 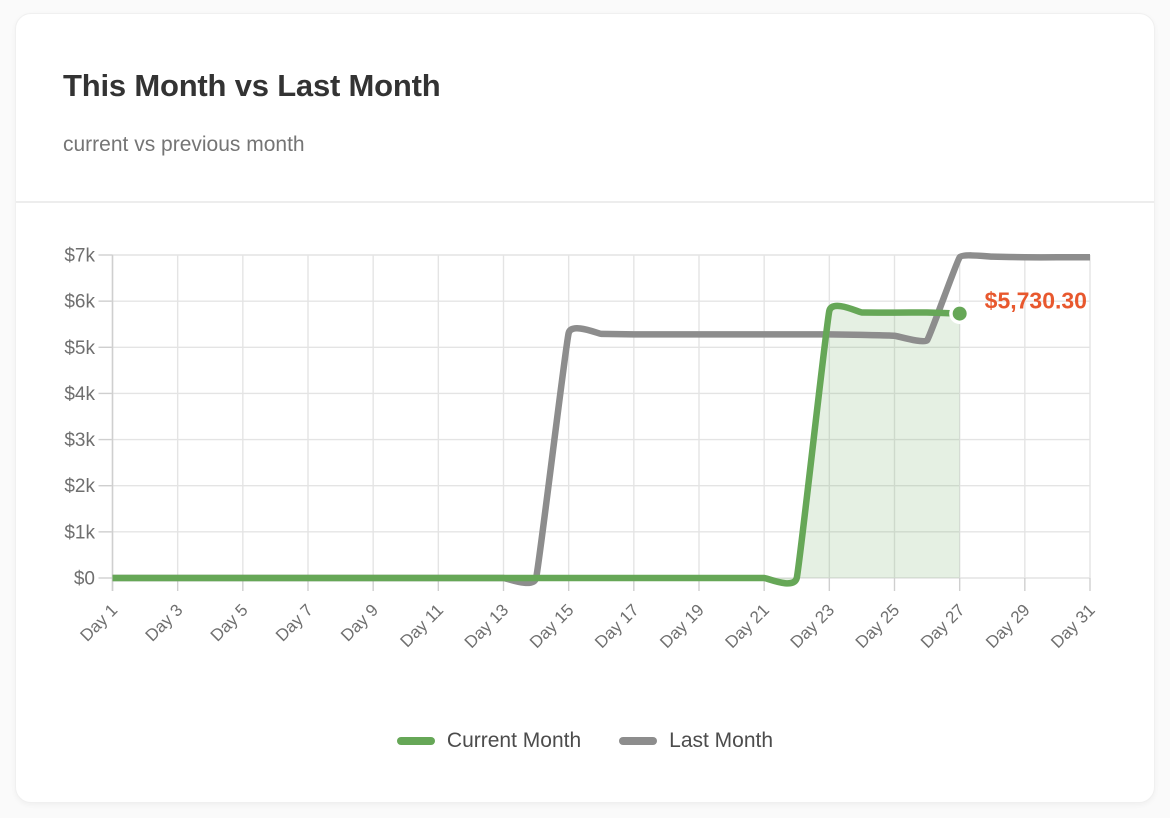 What do you see at coordinates (585, 202) in the screenshot?
I see `header-divider` at bounding box center [585, 202].